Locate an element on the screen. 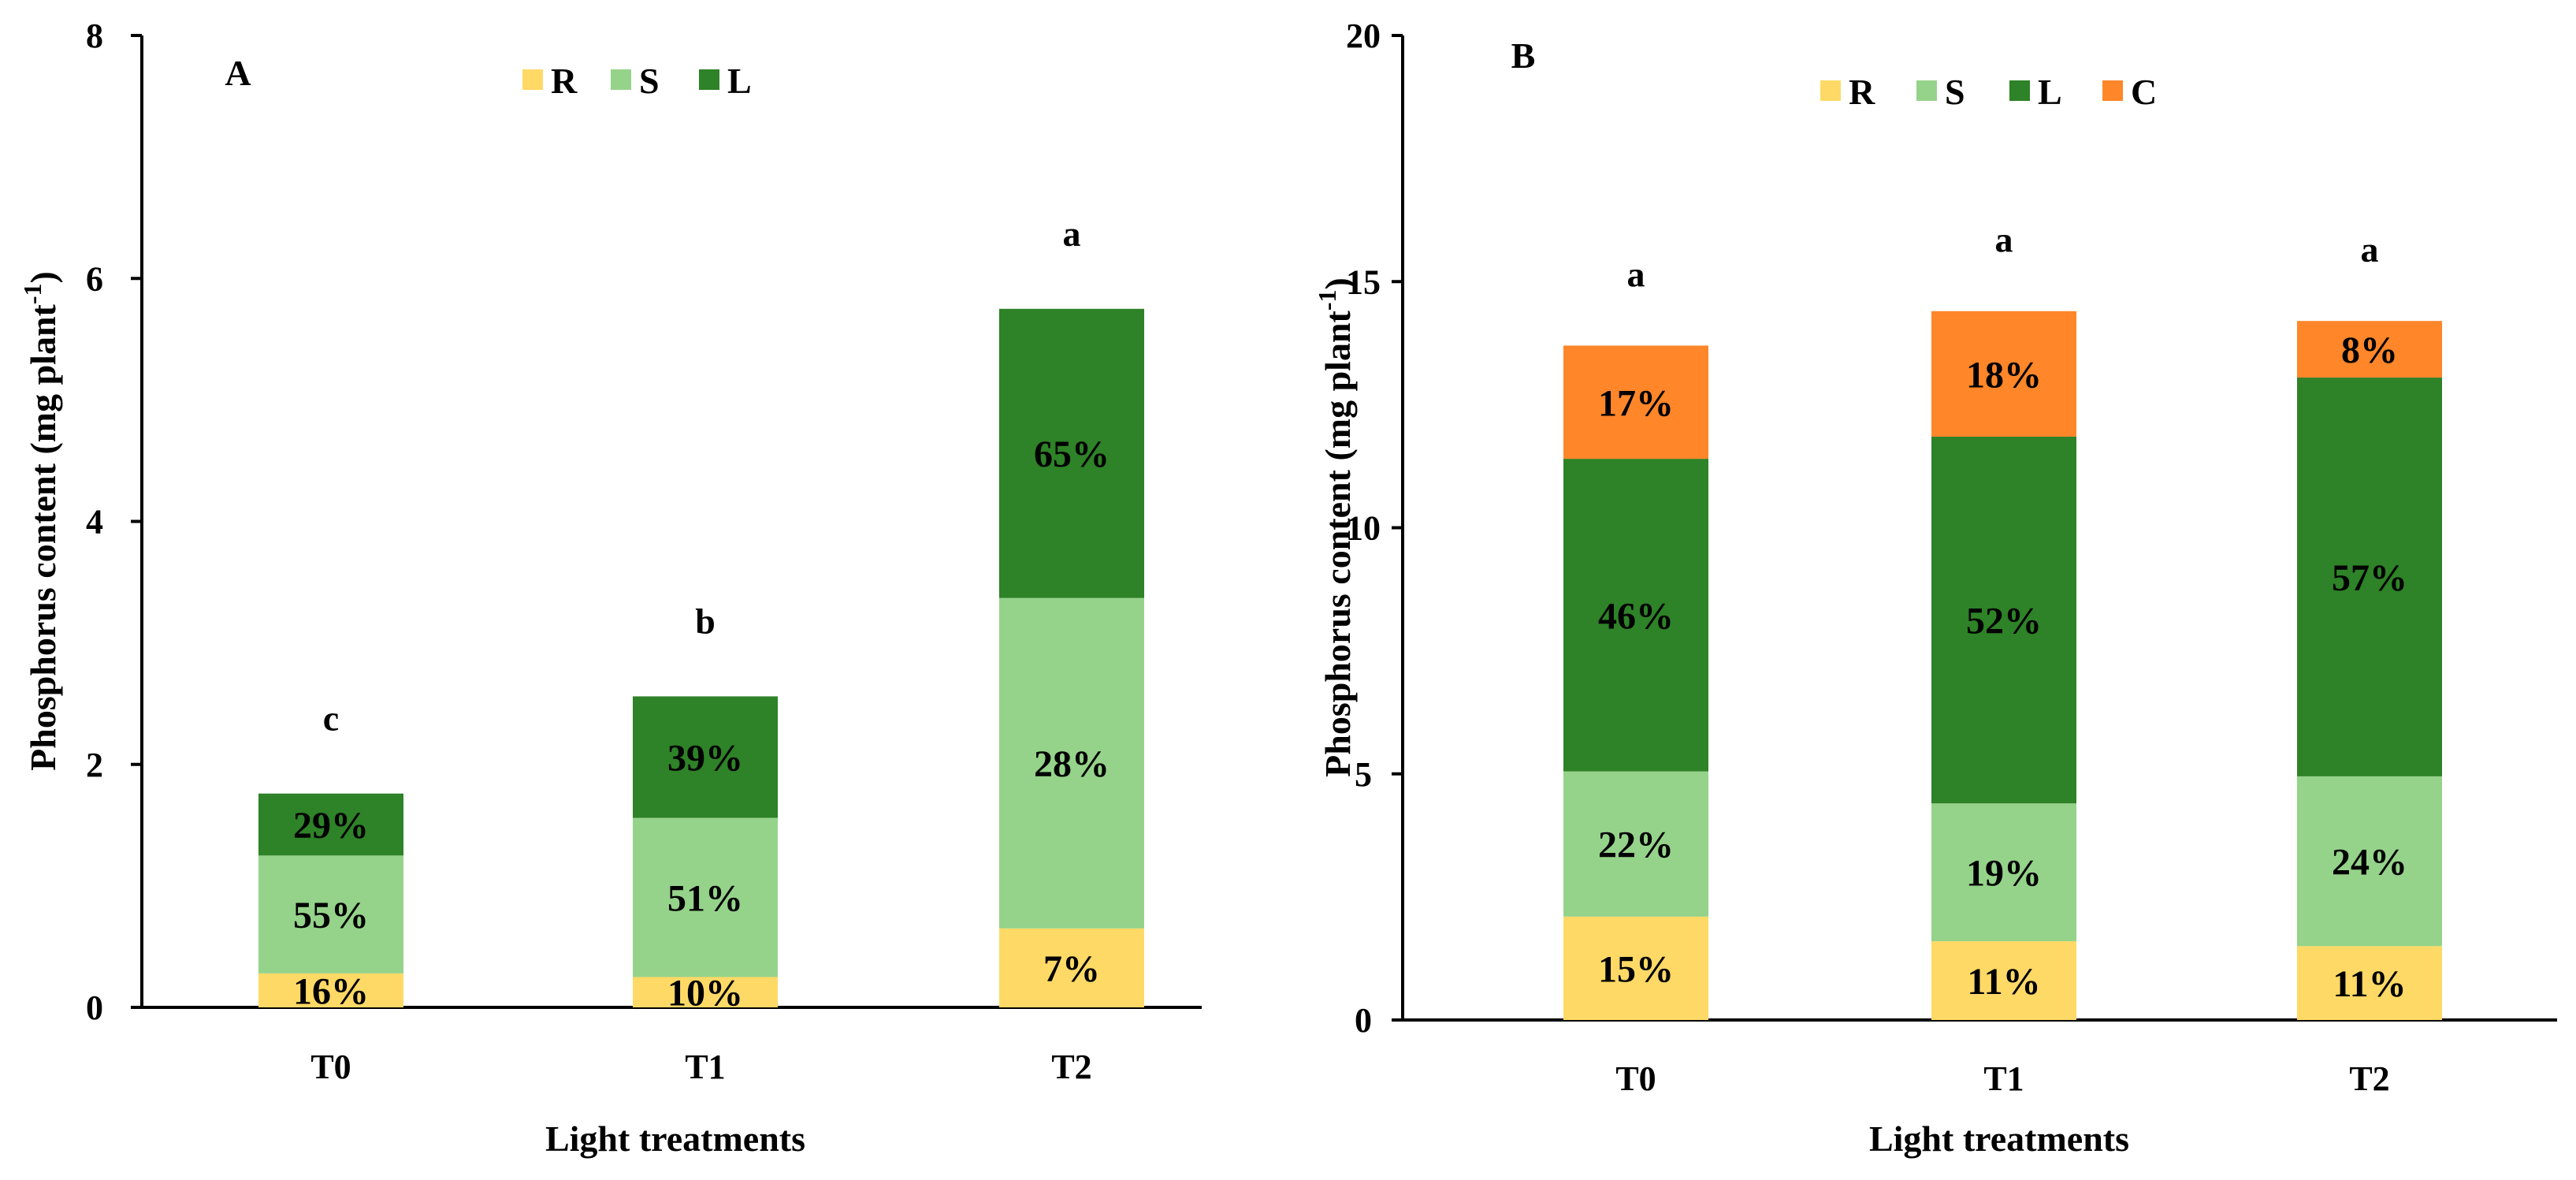 The height and width of the screenshot is (1180, 2576). data-label: 17% is located at coordinates (1636, 403).